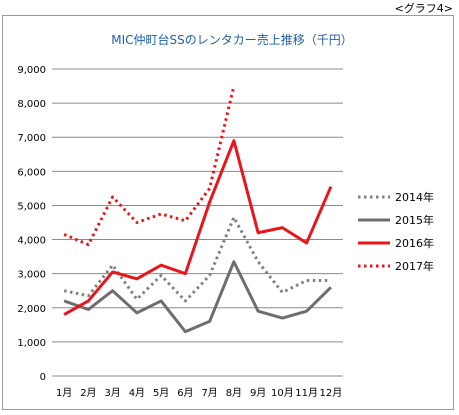  I want to click on series-line-2015年, so click(197, 297).